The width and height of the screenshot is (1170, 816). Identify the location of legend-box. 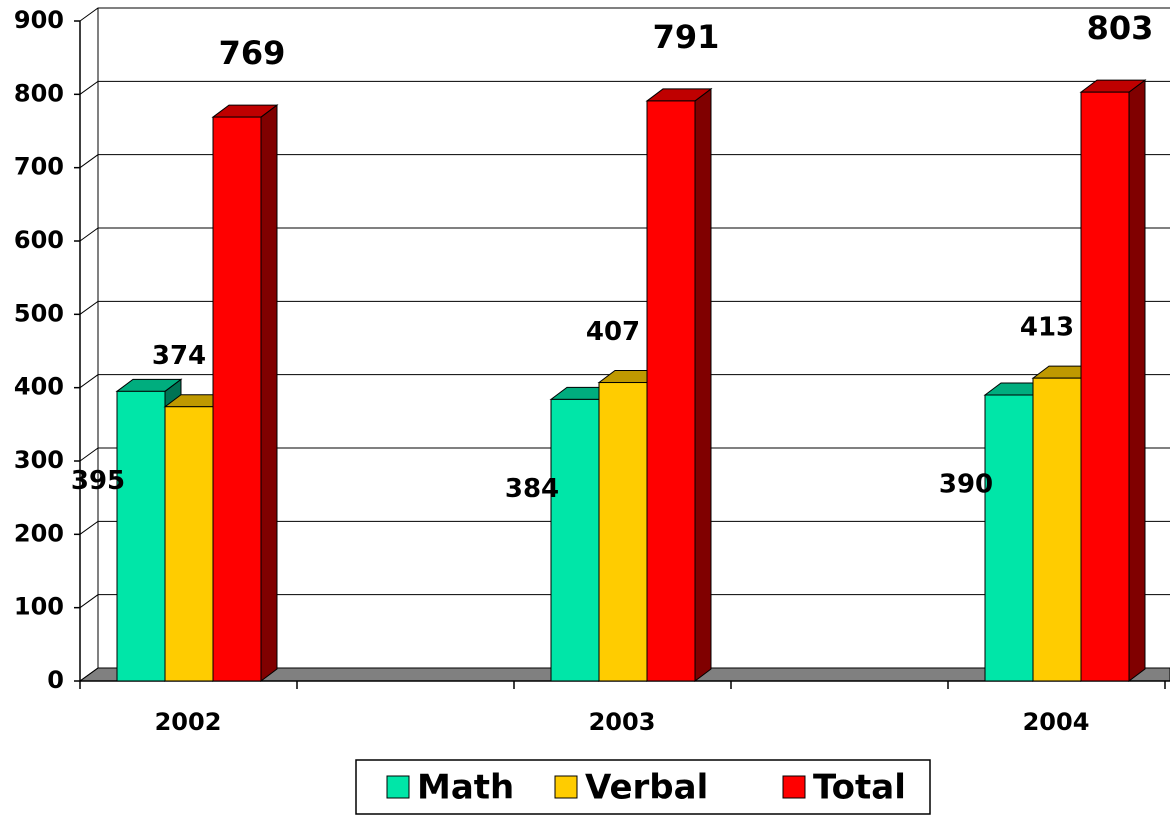
(643, 787).